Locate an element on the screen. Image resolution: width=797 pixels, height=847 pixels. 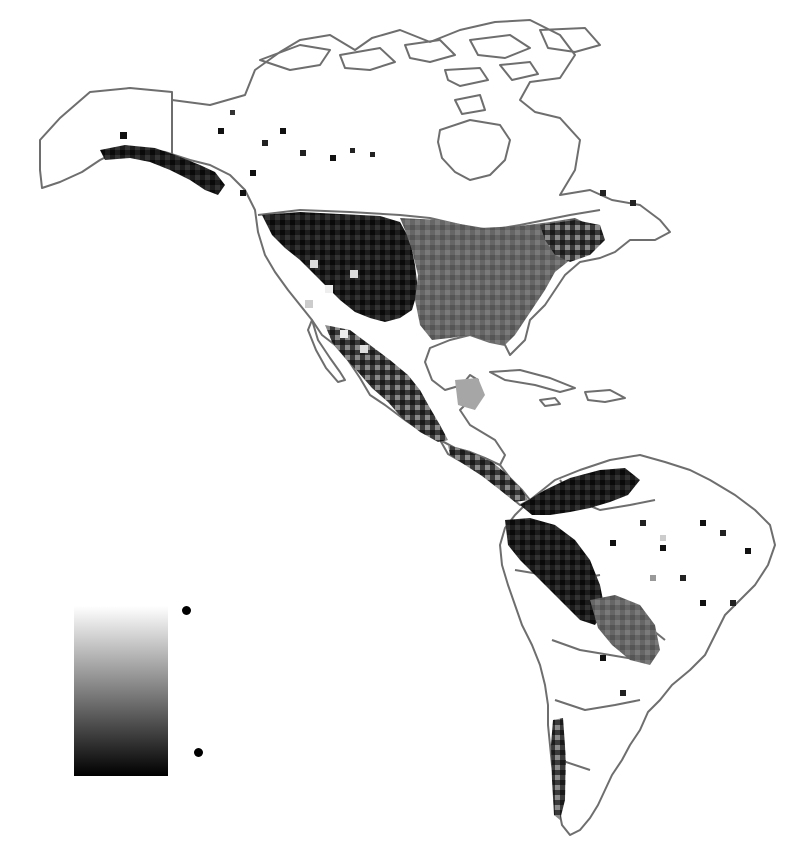
hudson-bay-outline is located at coordinates (474, 150).